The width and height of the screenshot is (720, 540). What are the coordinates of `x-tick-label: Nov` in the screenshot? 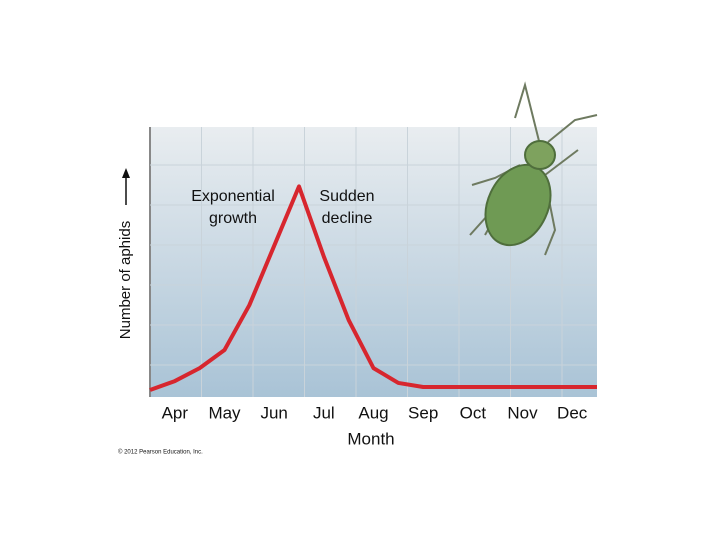 It's located at (522, 412).